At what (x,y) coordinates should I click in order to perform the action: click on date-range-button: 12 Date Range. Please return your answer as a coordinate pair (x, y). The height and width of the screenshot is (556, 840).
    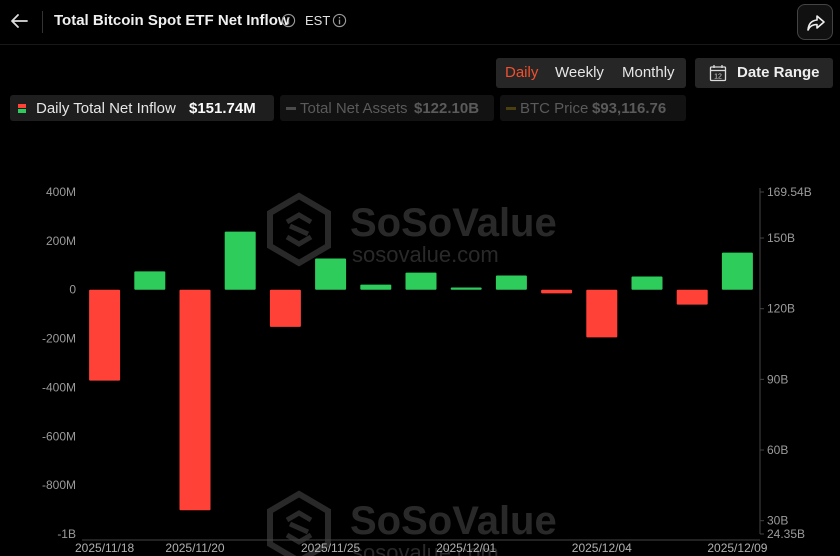
    Looking at the image, I should click on (764, 73).